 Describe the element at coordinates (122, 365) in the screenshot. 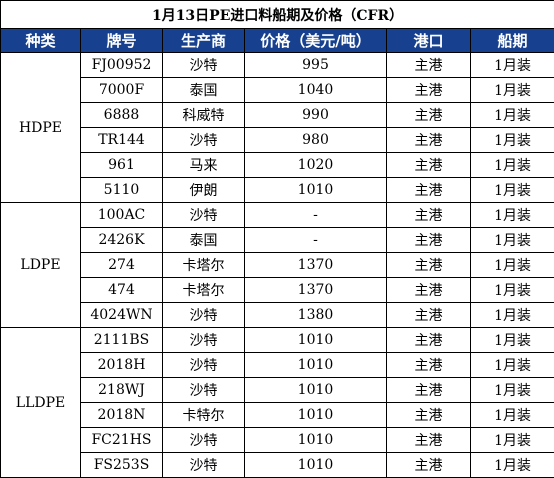

I see `cell-grade: 2018H` at that location.